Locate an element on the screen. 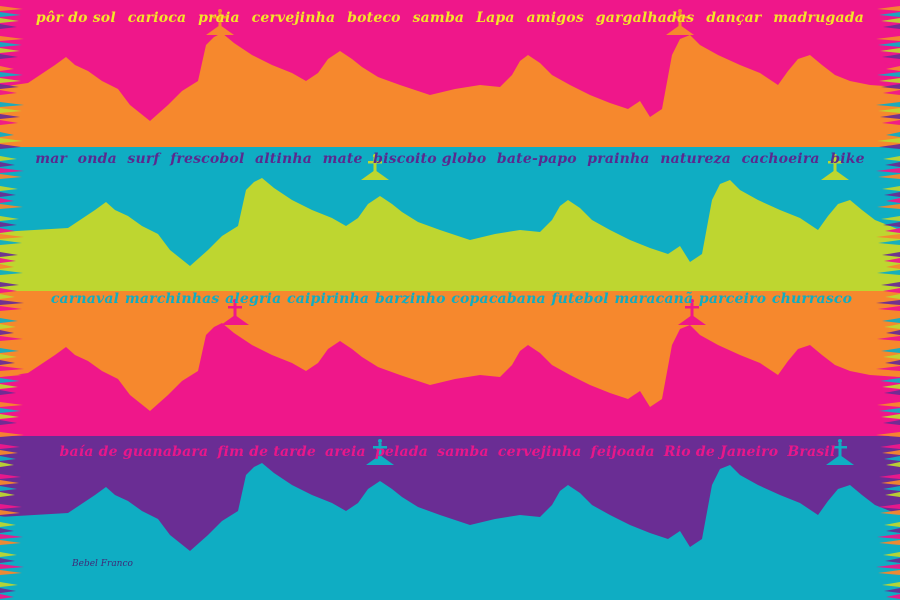 The image size is (900, 600). word-0-0: pôr do sol is located at coordinates (75, 18).